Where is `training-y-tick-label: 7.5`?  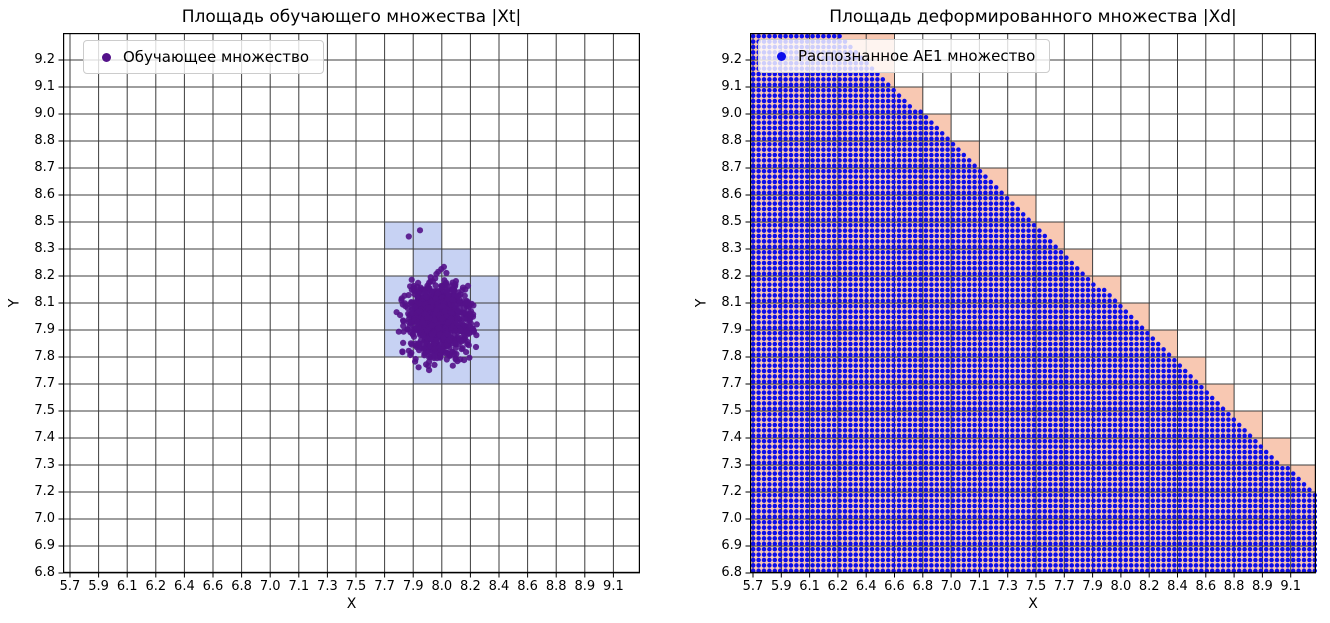 training-y-tick-label: 7.5 is located at coordinates (44, 410).